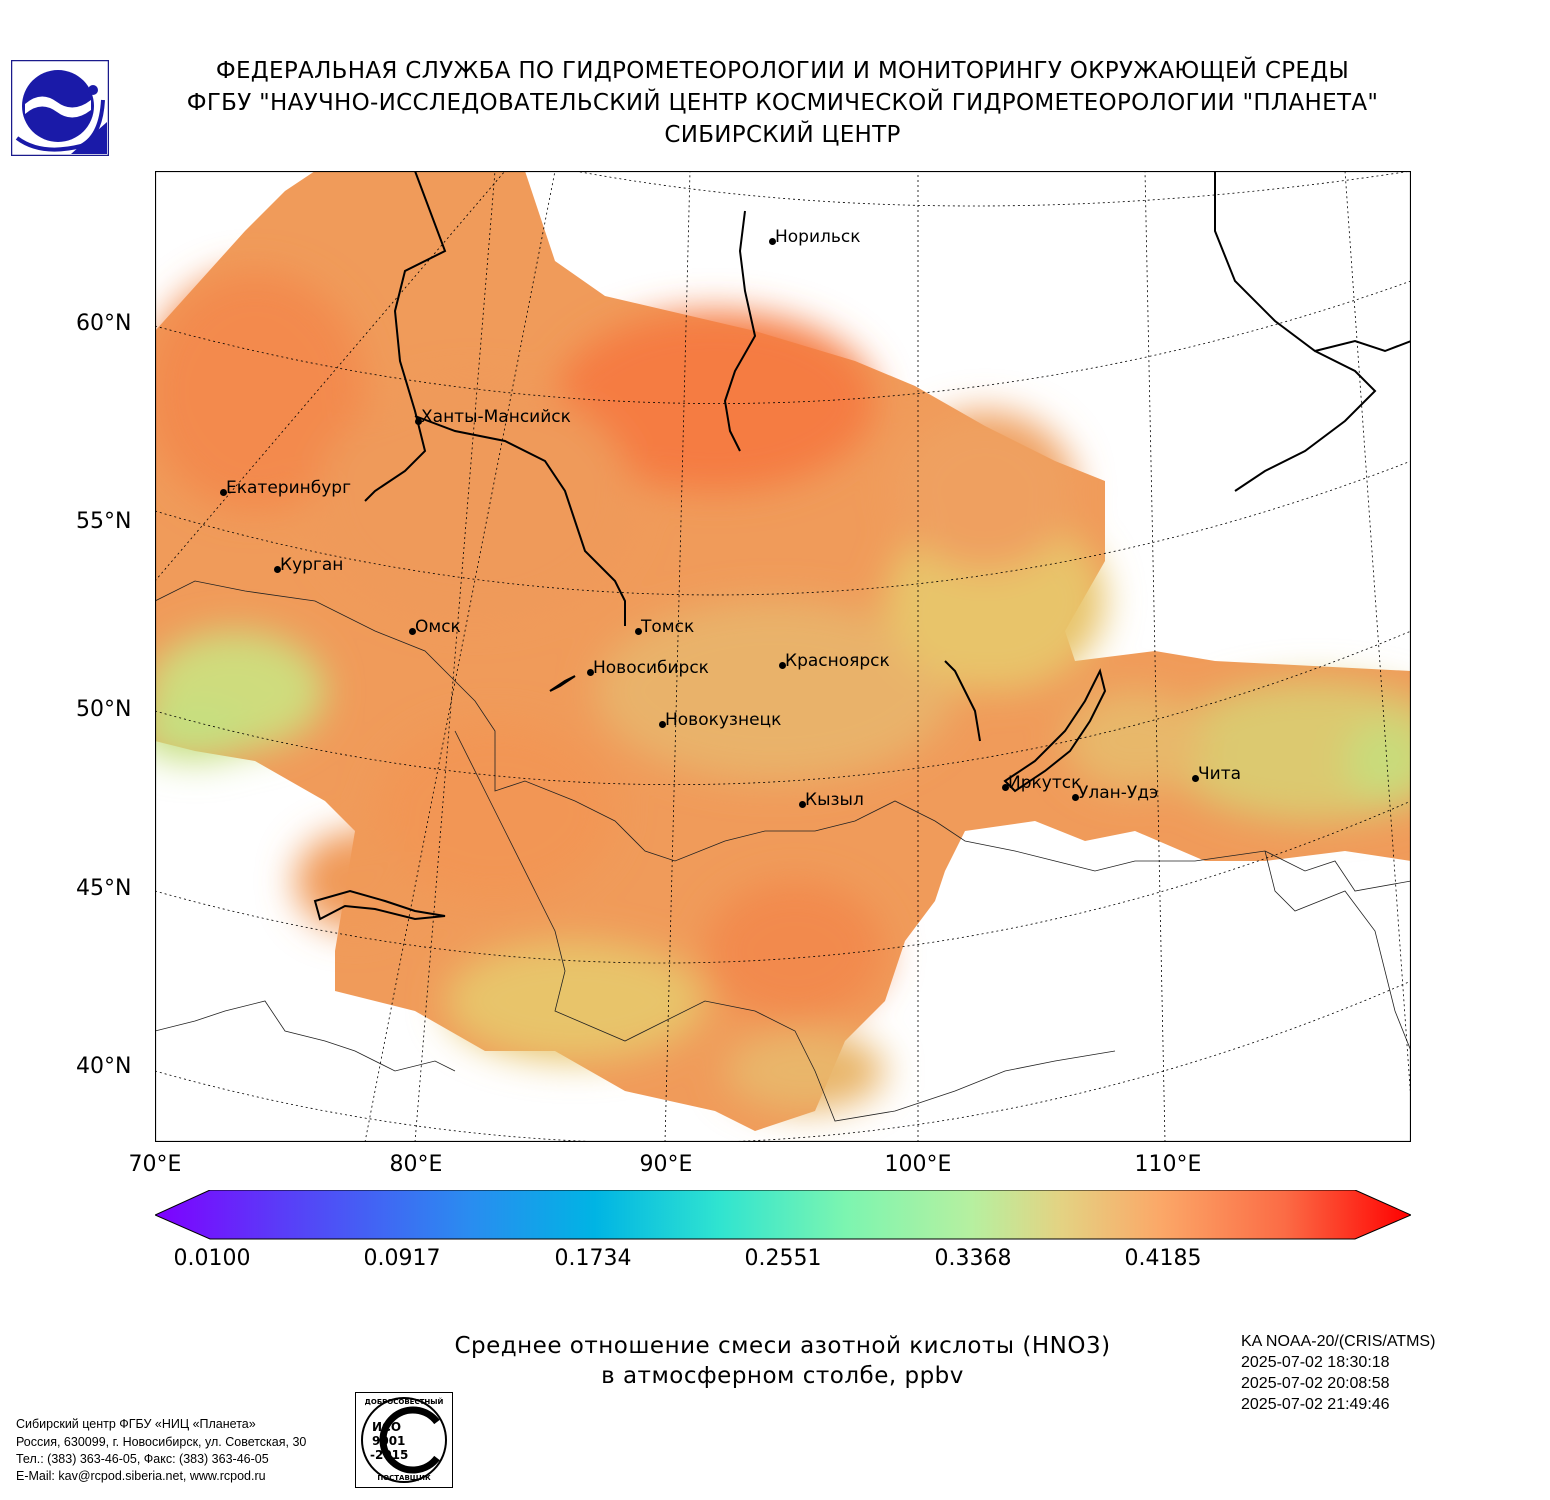 The width and height of the screenshot is (1550, 1500). Describe the element at coordinates (402, 1258) in the screenshot. I see `colorbar-tick-1: 0.0917` at that location.